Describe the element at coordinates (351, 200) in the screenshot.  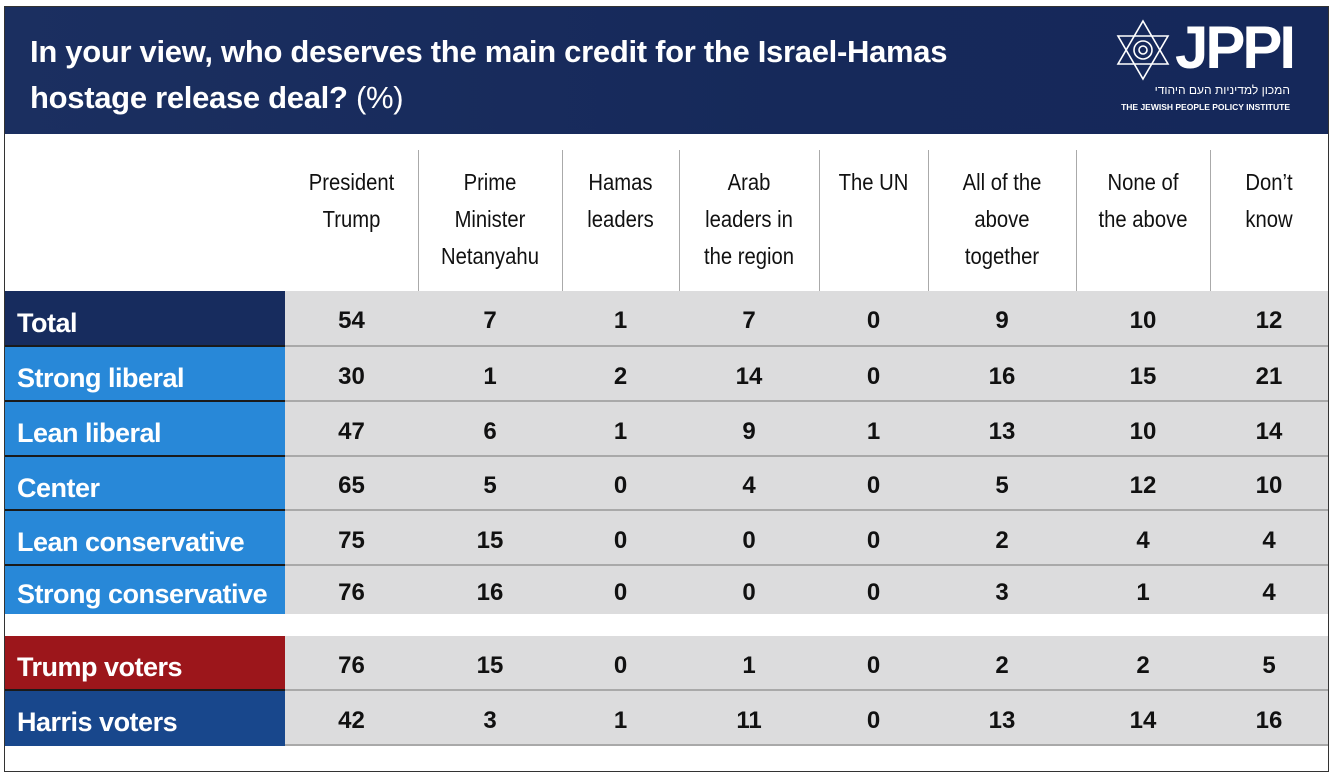
I see `column-header: President Trump` at that location.